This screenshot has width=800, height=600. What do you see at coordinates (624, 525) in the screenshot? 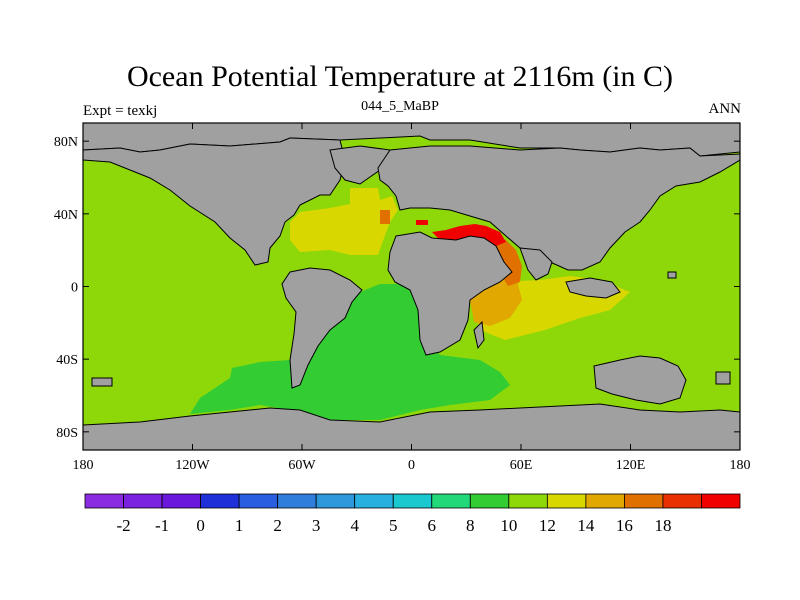
I see `colorbar-label: 16` at bounding box center [624, 525].